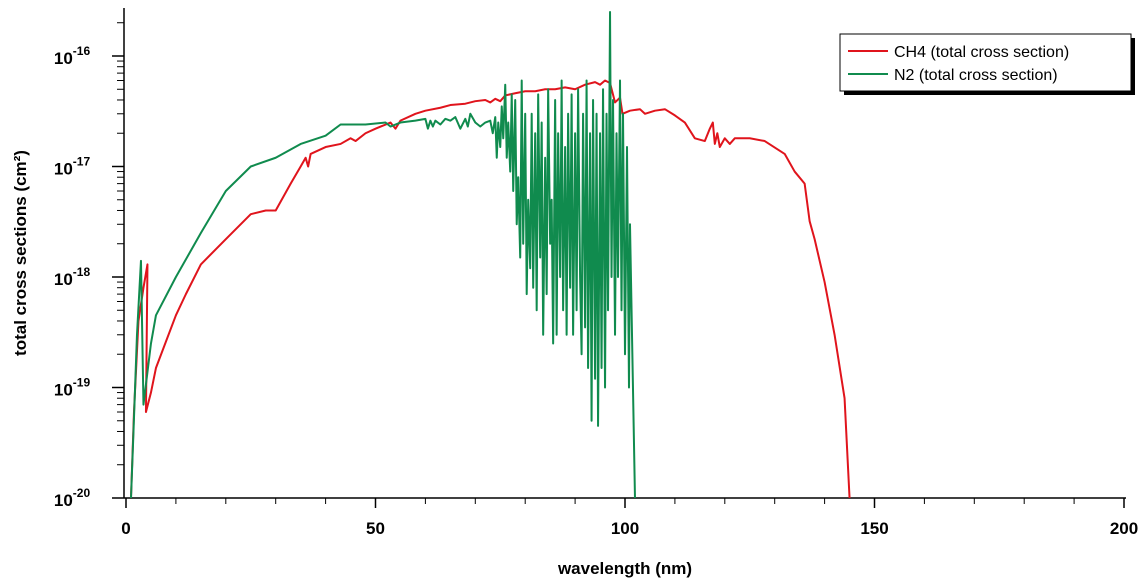 This screenshot has width=1146, height=580. Describe the element at coordinates (20, 253) in the screenshot. I see `y-axis-label: total cross sections (cm²)` at that location.